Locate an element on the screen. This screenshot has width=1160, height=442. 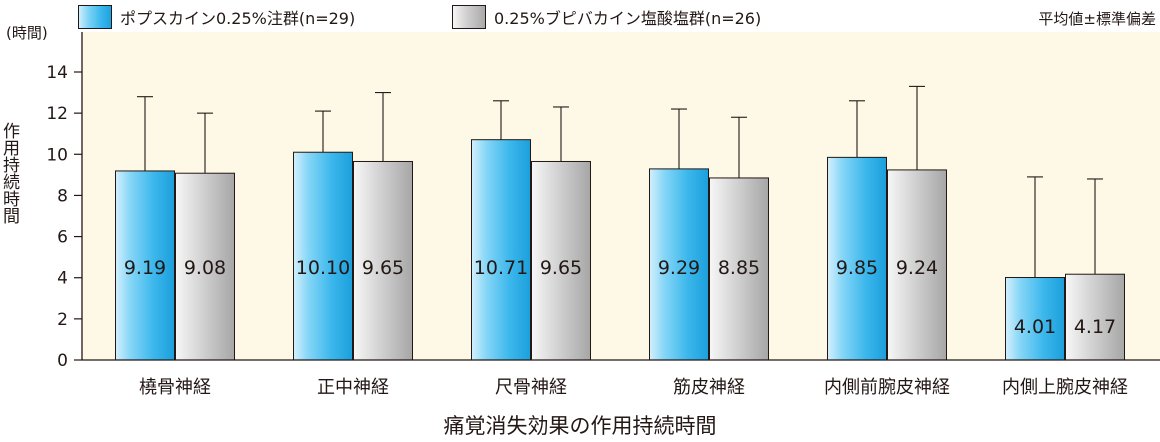
y-axis-label: 作用持続時間 is located at coordinates (9, 173).